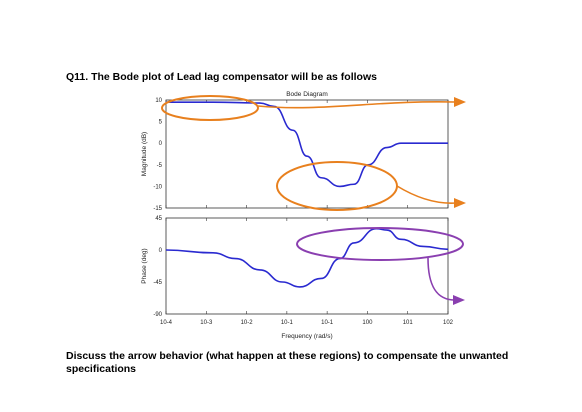 The height and width of the screenshot is (412, 582). Describe the element at coordinates (157, 315) in the screenshot. I see `phase-tick-label: -90` at that location.